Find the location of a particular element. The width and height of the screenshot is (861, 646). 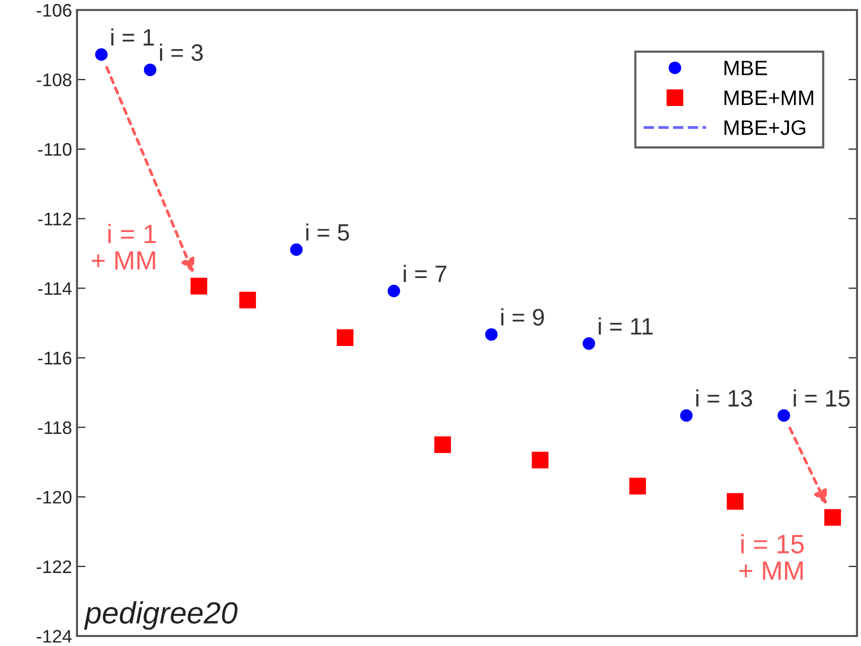

annotation: i = 1 is located at coordinates (132, 37).